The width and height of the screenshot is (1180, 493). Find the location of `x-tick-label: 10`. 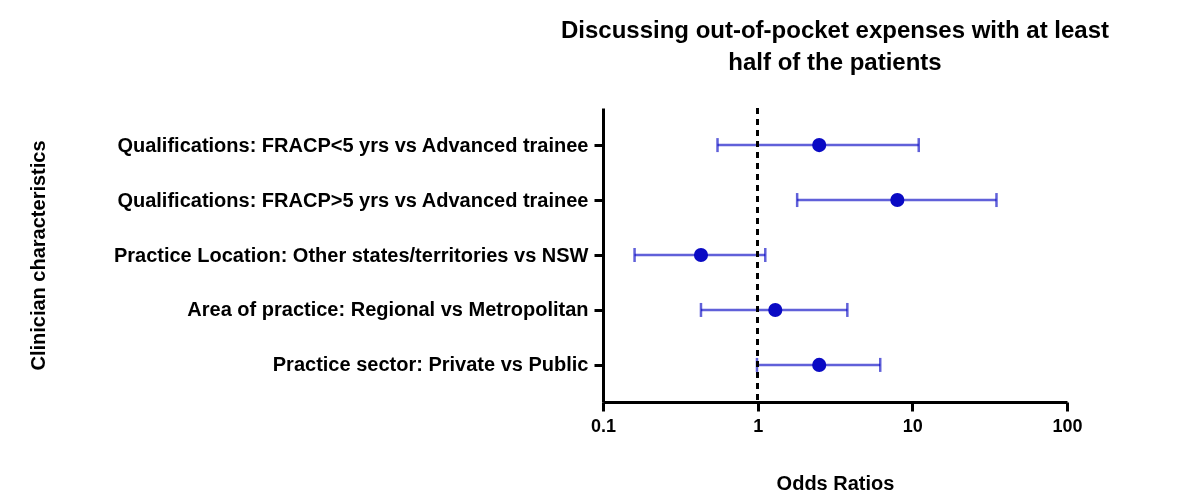

x-tick-label: 10 is located at coordinates (912, 425).